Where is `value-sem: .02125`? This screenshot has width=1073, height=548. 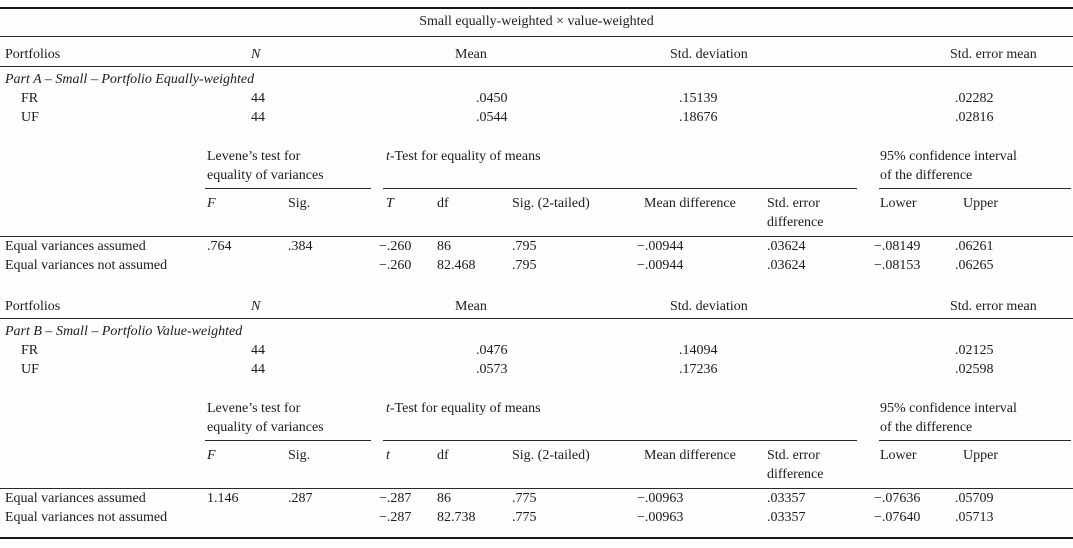
value-sem: .02125 is located at coordinates (974, 350).